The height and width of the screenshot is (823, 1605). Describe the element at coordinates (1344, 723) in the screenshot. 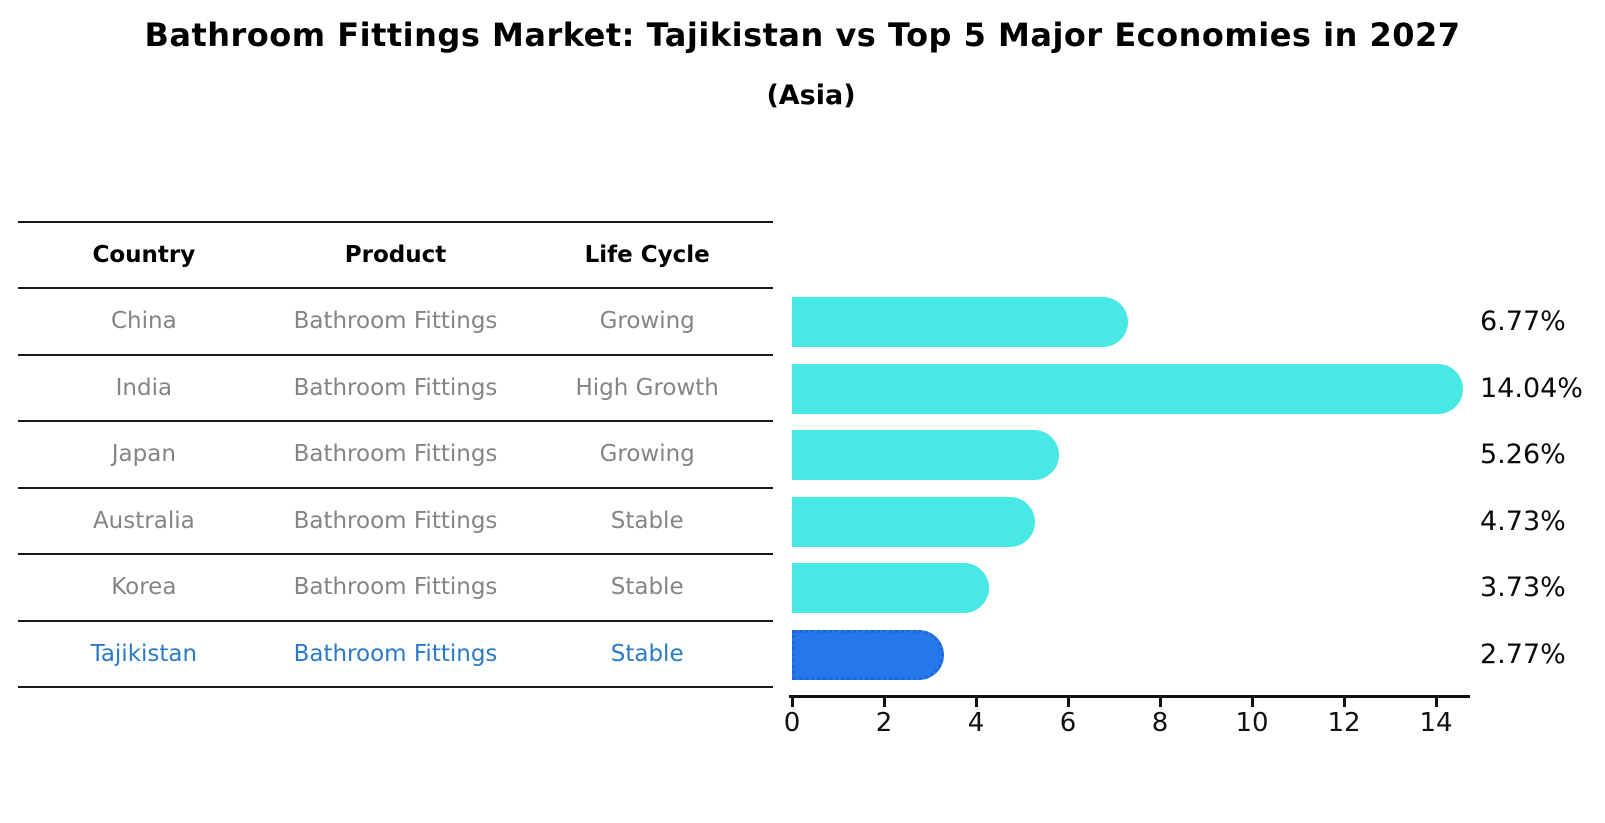

I see `x-axis-tick-label: 12` at that location.